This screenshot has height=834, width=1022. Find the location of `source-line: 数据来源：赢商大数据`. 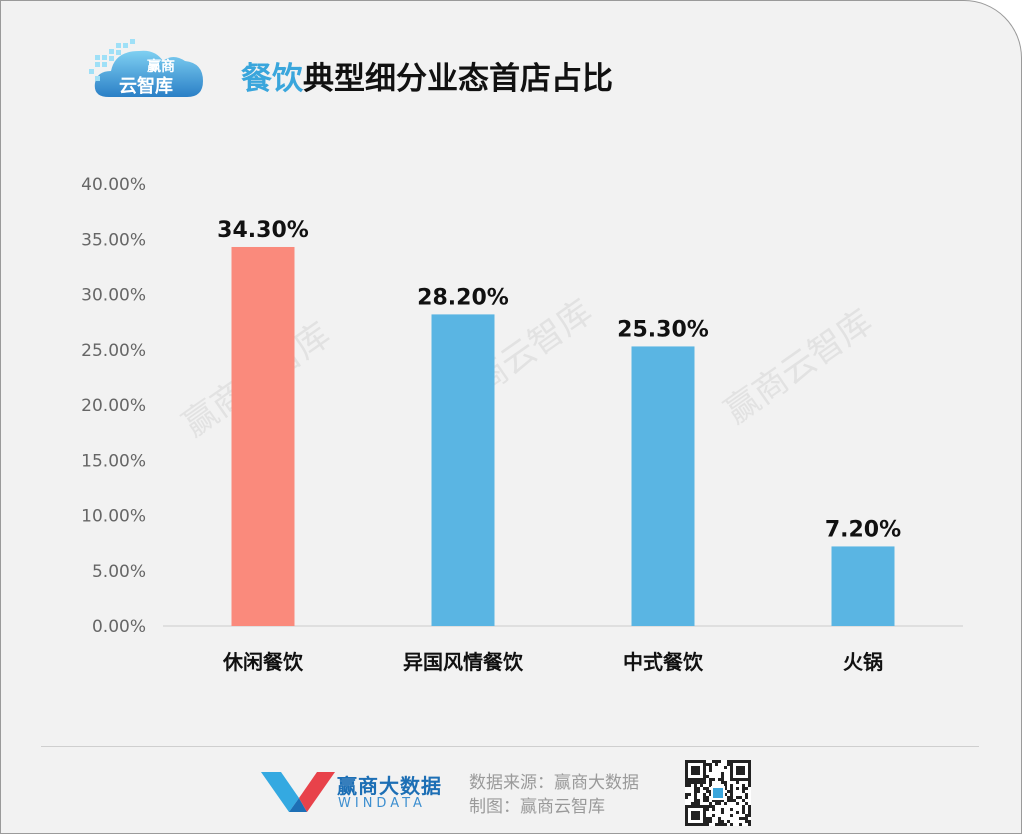

source-line: 数据来源：赢商大数据 is located at coordinates (554, 783).